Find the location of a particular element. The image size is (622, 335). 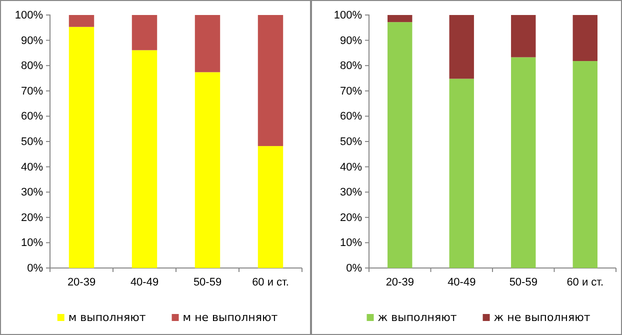

legend-label: м не выполняют is located at coordinates (230, 317).